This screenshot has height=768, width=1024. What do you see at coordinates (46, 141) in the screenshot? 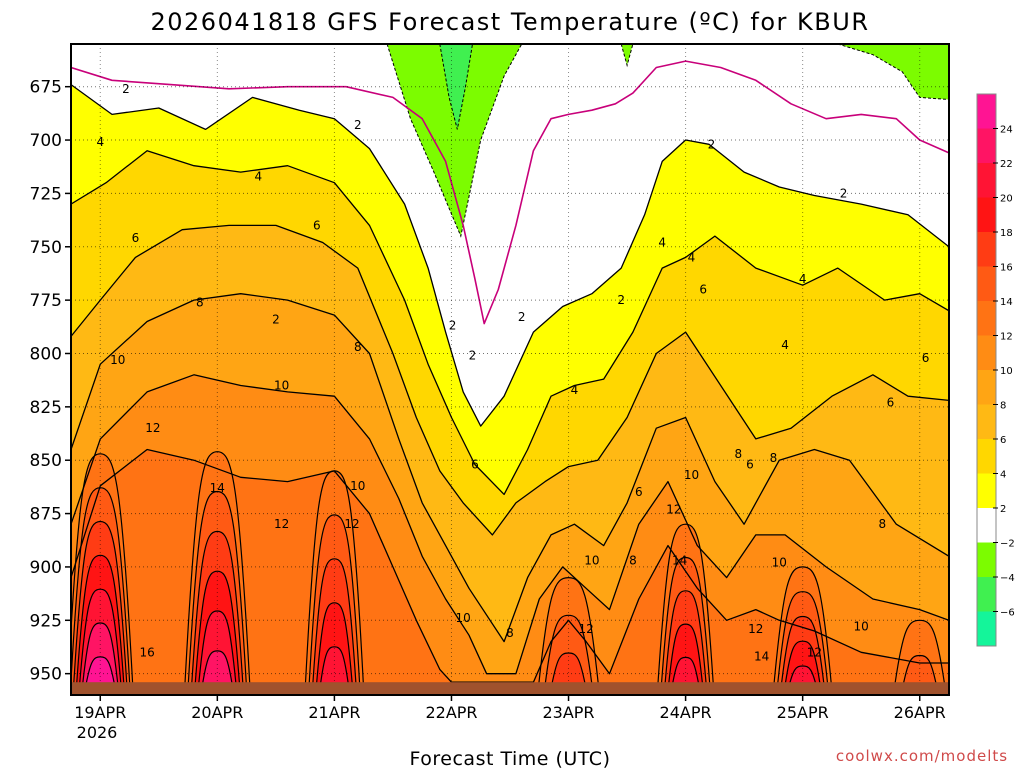
I see `y-tick-label: 700` at bounding box center [46, 141].